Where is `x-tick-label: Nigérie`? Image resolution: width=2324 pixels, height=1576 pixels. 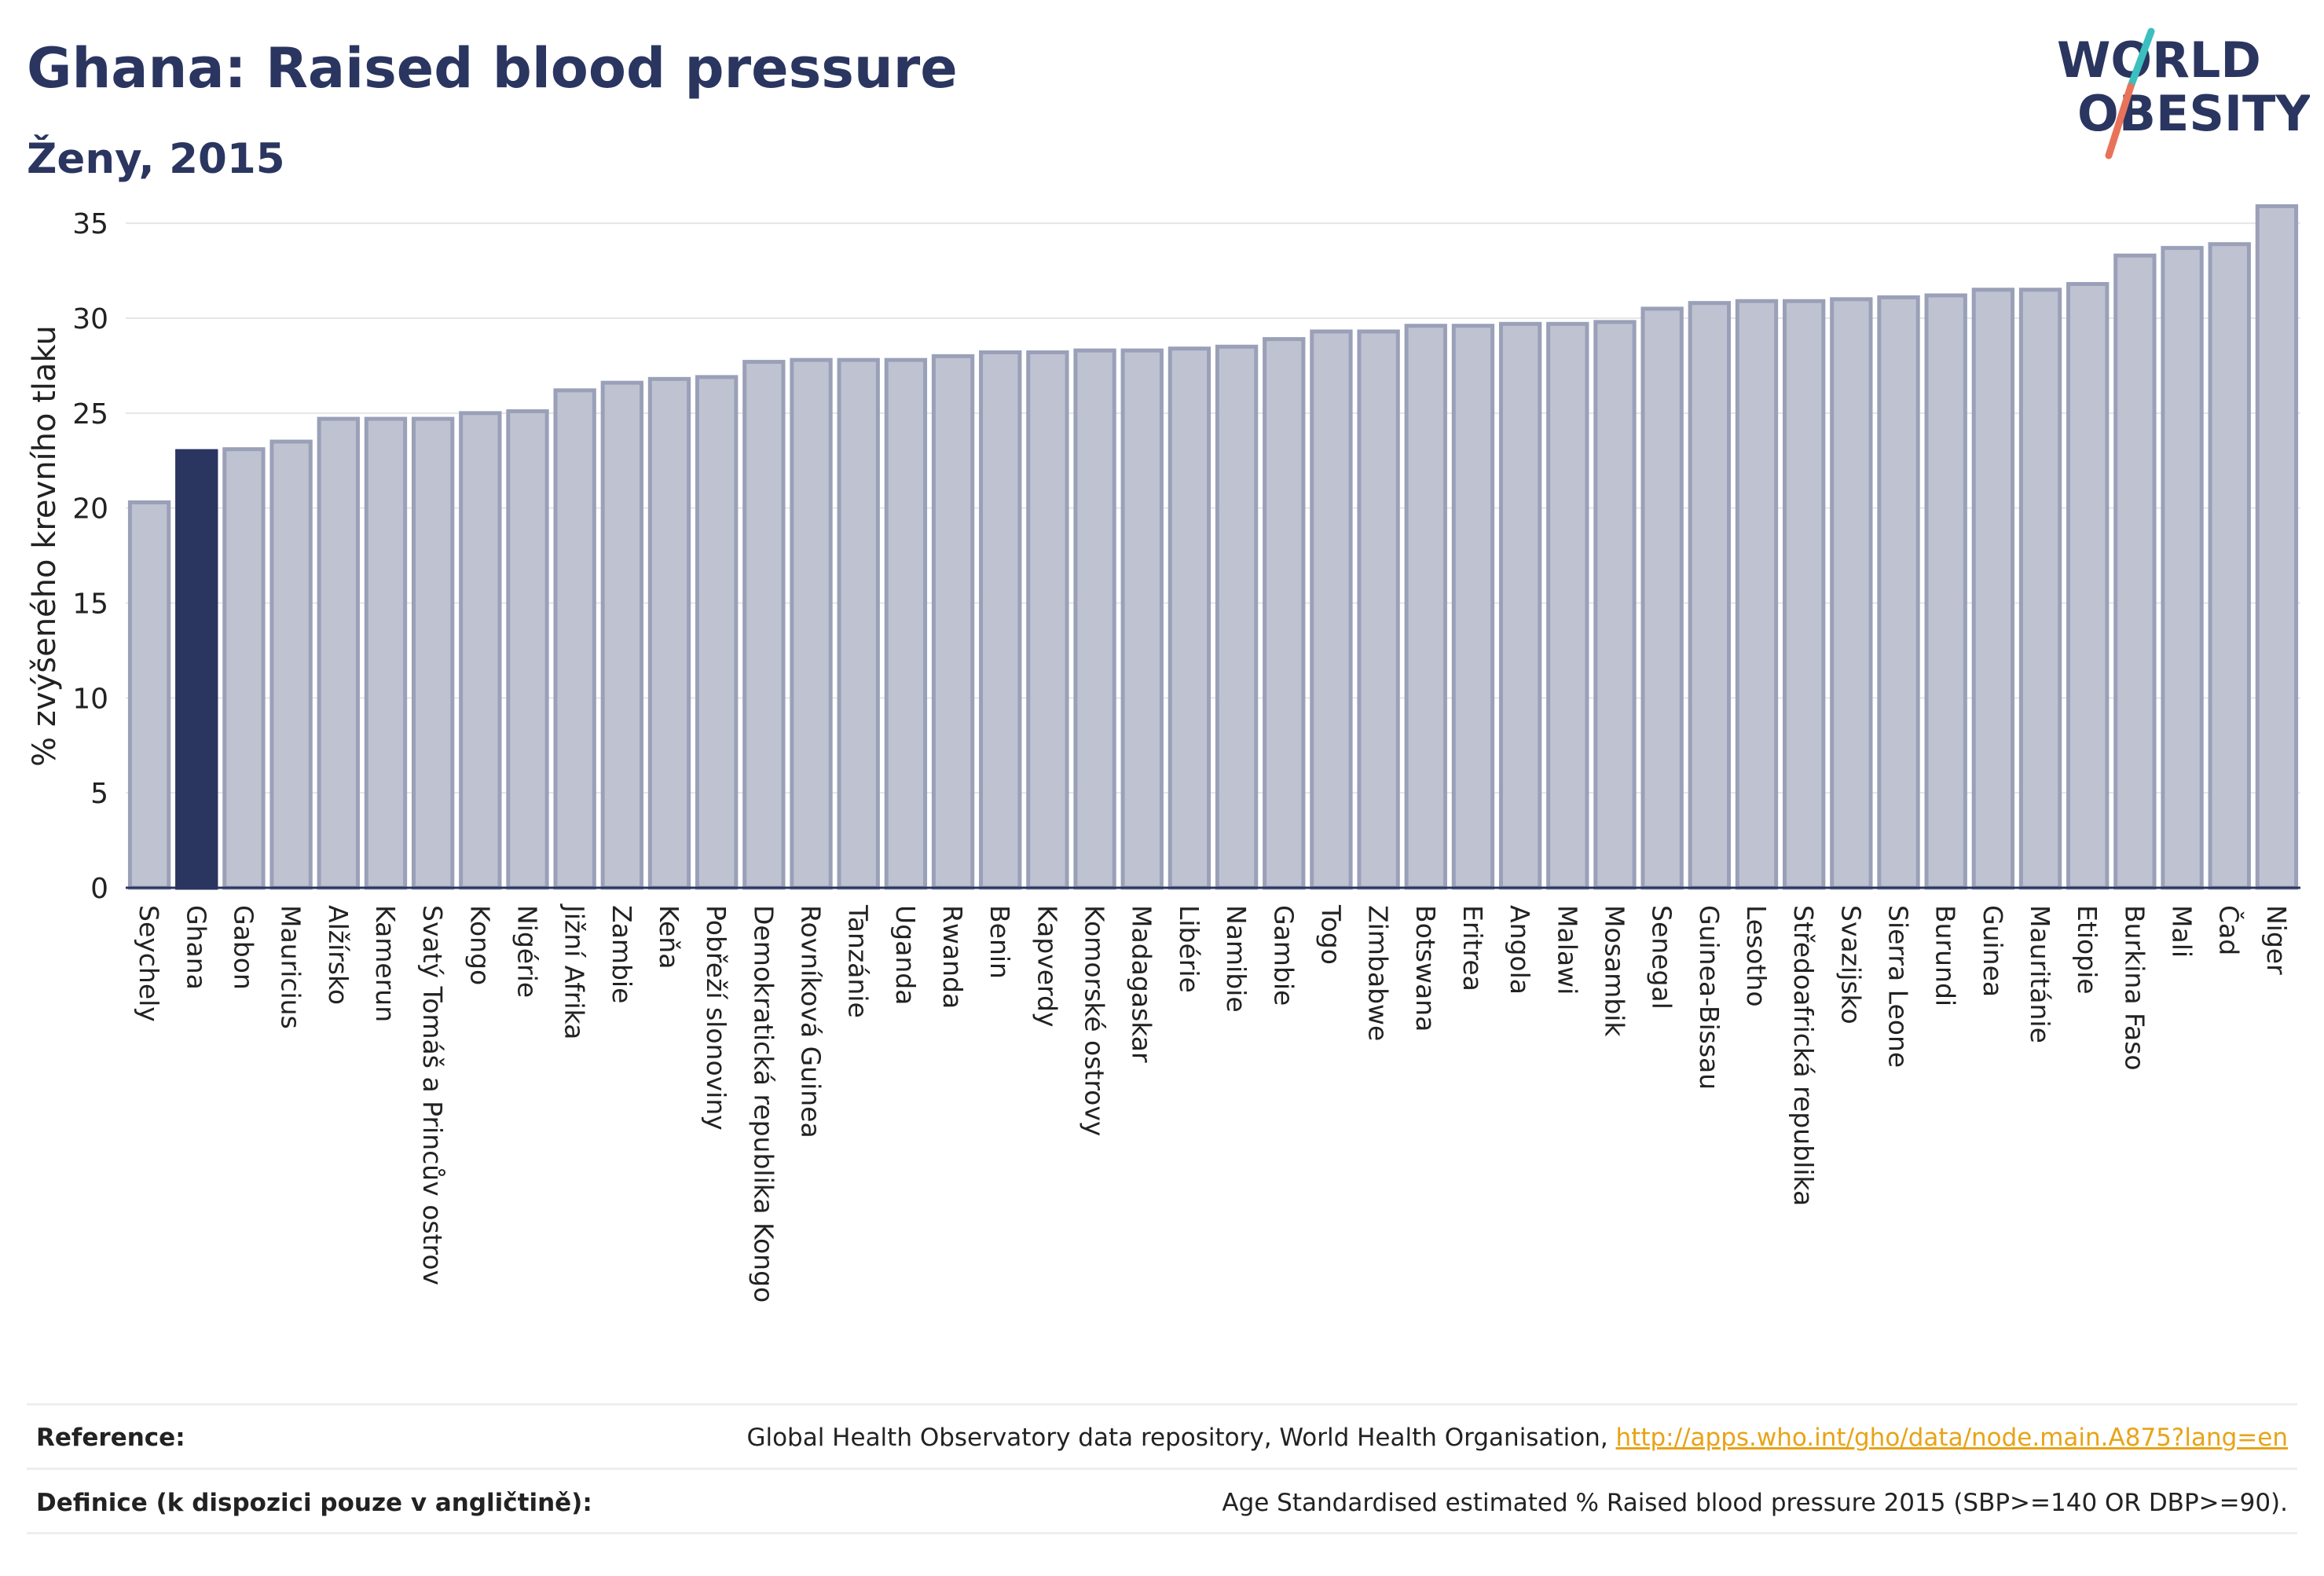
x-tick-label: Nigérie is located at coordinates (526, 951).